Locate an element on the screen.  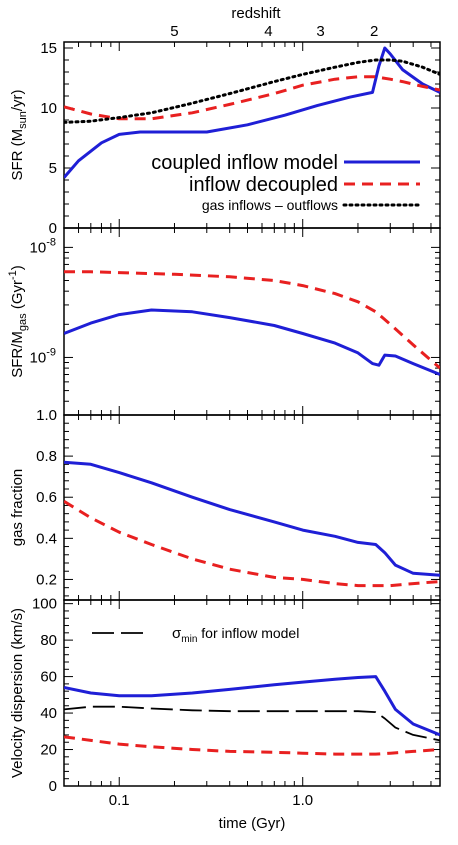
redshift-tick-label: 5 is located at coordinates (174, 31).